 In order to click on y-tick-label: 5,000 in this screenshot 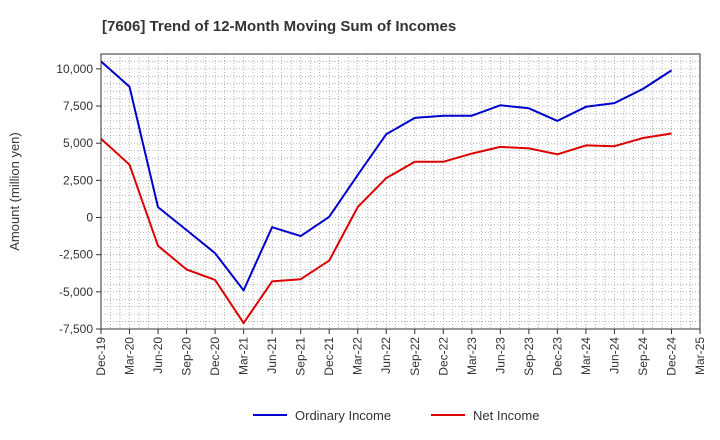, I will do `click(78, 143)`.